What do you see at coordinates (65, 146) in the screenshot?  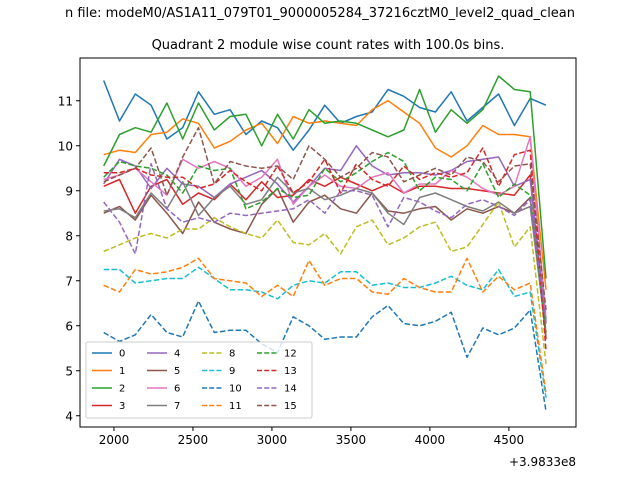 I see `y-tick-label: 10` at bounding box center [65, 146].